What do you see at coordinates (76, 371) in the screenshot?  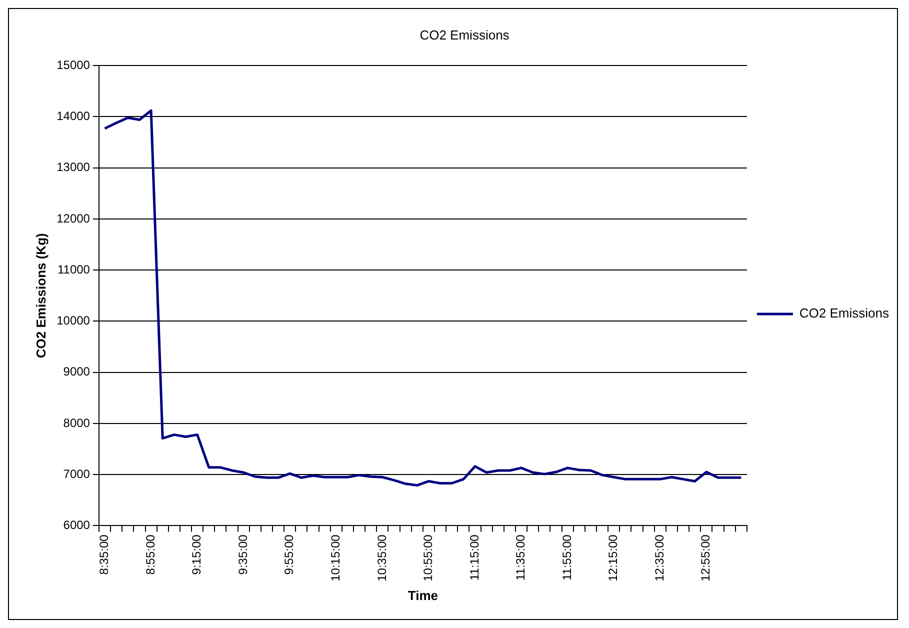 I see `y-tick-label: 9000` at bounding box center [76, 371].